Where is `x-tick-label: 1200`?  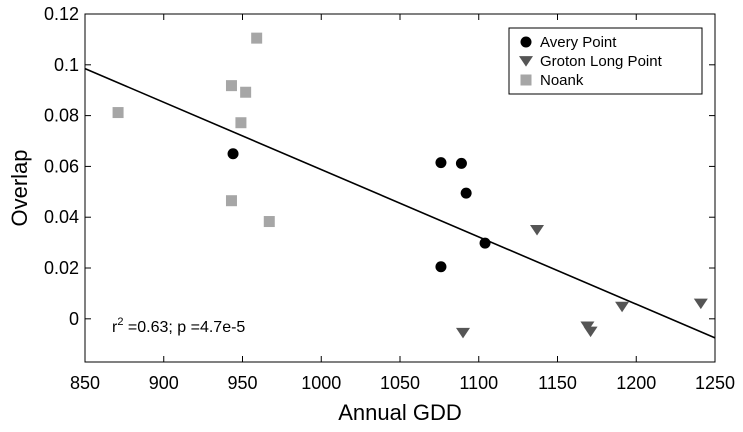
x-tick-label: 1200 is located at coordinates (636, 383).